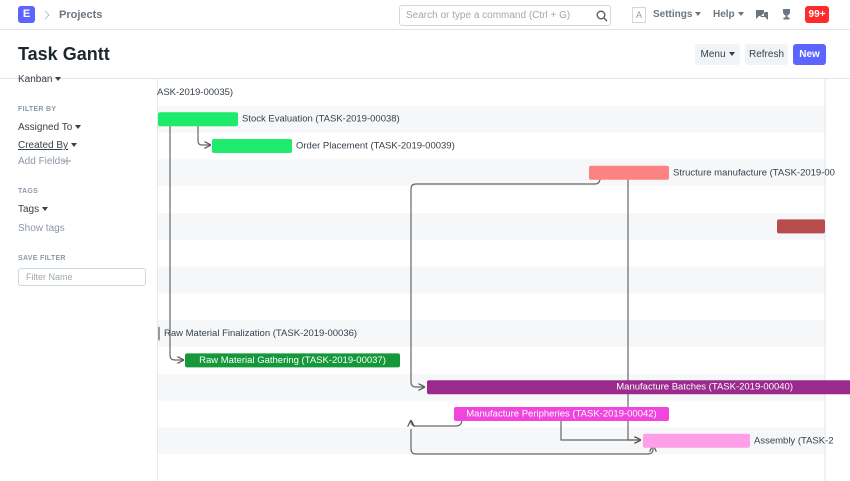 The image size is (850, 481). Describe the element at coordinates (41, 228) in the screenshot. I see `show-tags: Show tags` at that location.